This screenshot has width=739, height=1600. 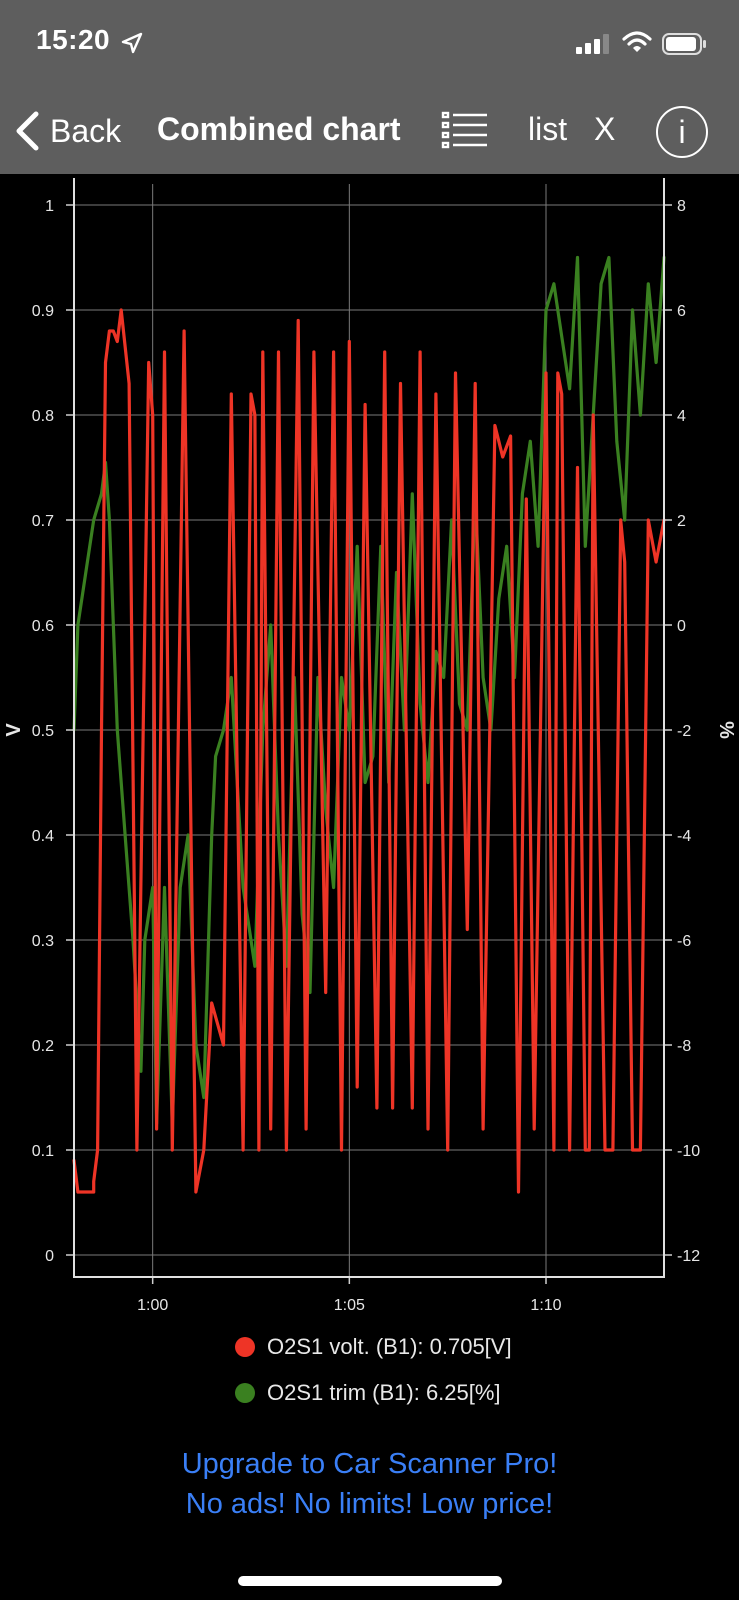 What do you see at coordinates (342, 1346) in the screenshot?
I see `legend-series-name: O2S1 volt. (B1)` at bounding box center [342, 1346].